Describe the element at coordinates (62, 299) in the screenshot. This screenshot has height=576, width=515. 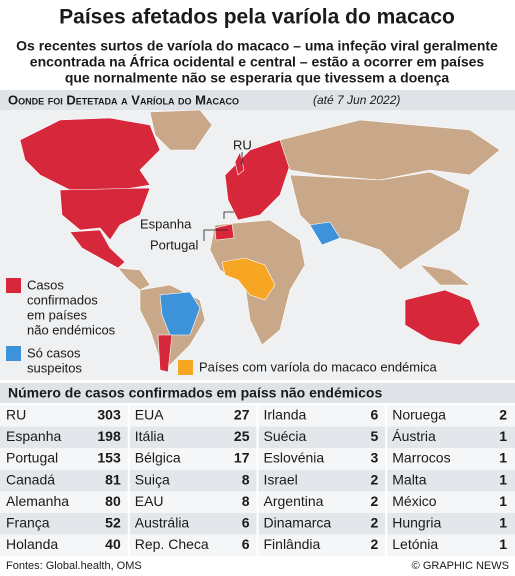
I see `legend-label: confirmados` at that location.